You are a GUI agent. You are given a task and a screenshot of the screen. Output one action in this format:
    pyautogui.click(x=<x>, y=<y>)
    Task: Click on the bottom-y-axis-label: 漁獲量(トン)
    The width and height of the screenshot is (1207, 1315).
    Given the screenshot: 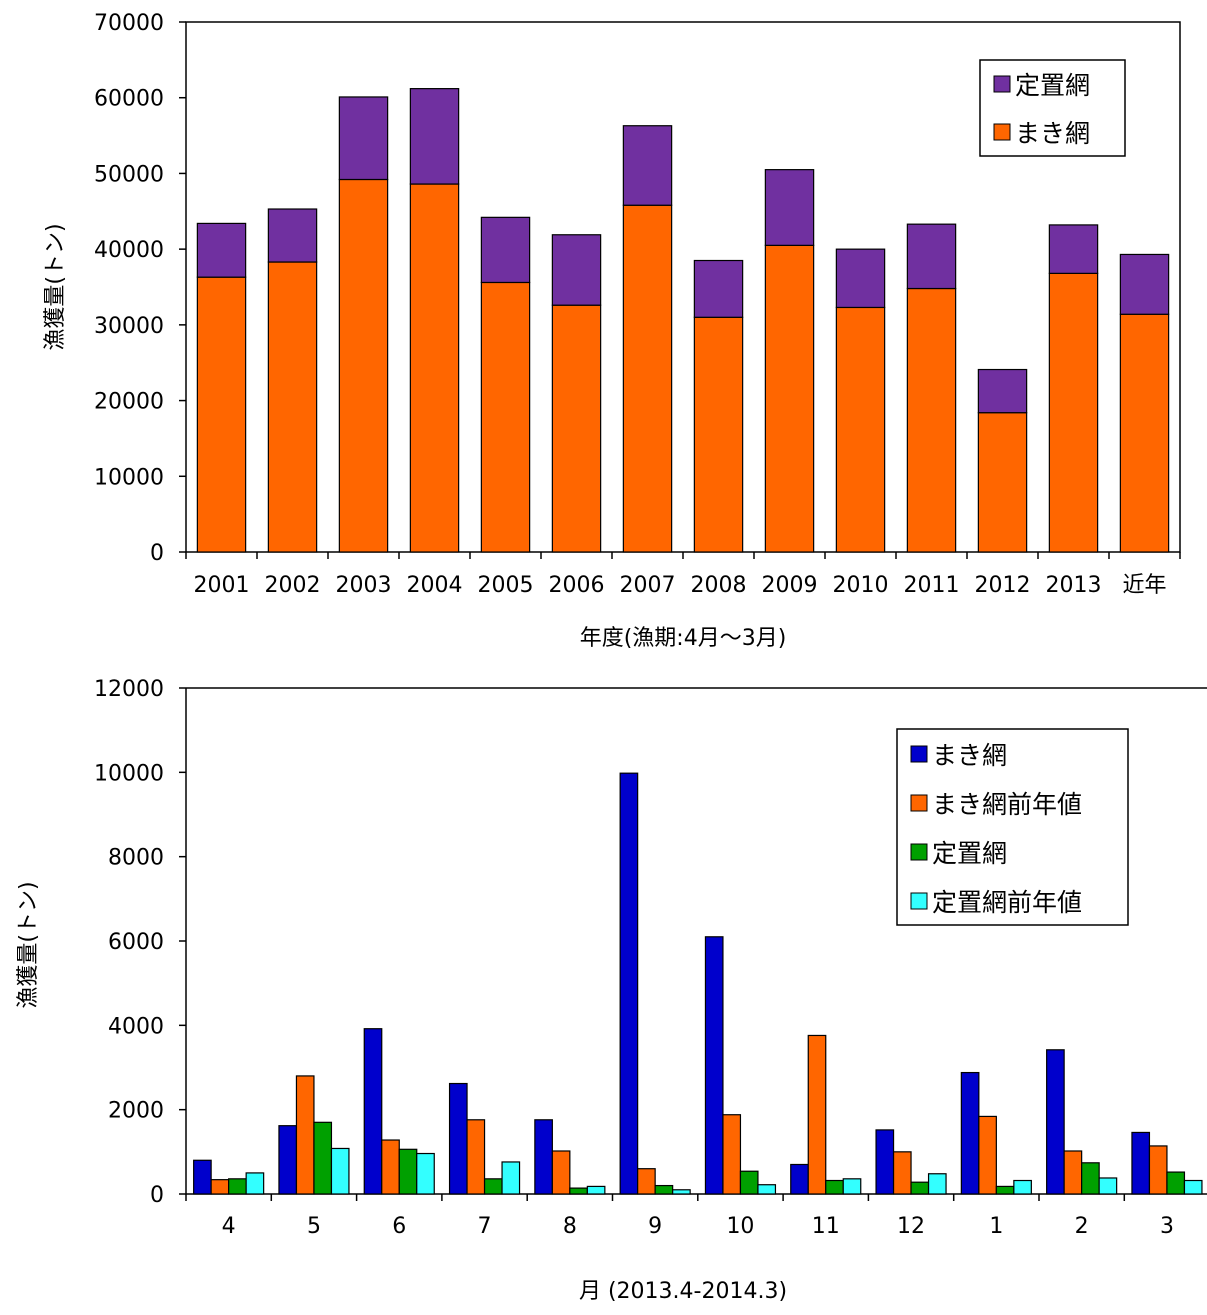 What is the action you would take?
    pyautogui.click(x=28, y=944)
    